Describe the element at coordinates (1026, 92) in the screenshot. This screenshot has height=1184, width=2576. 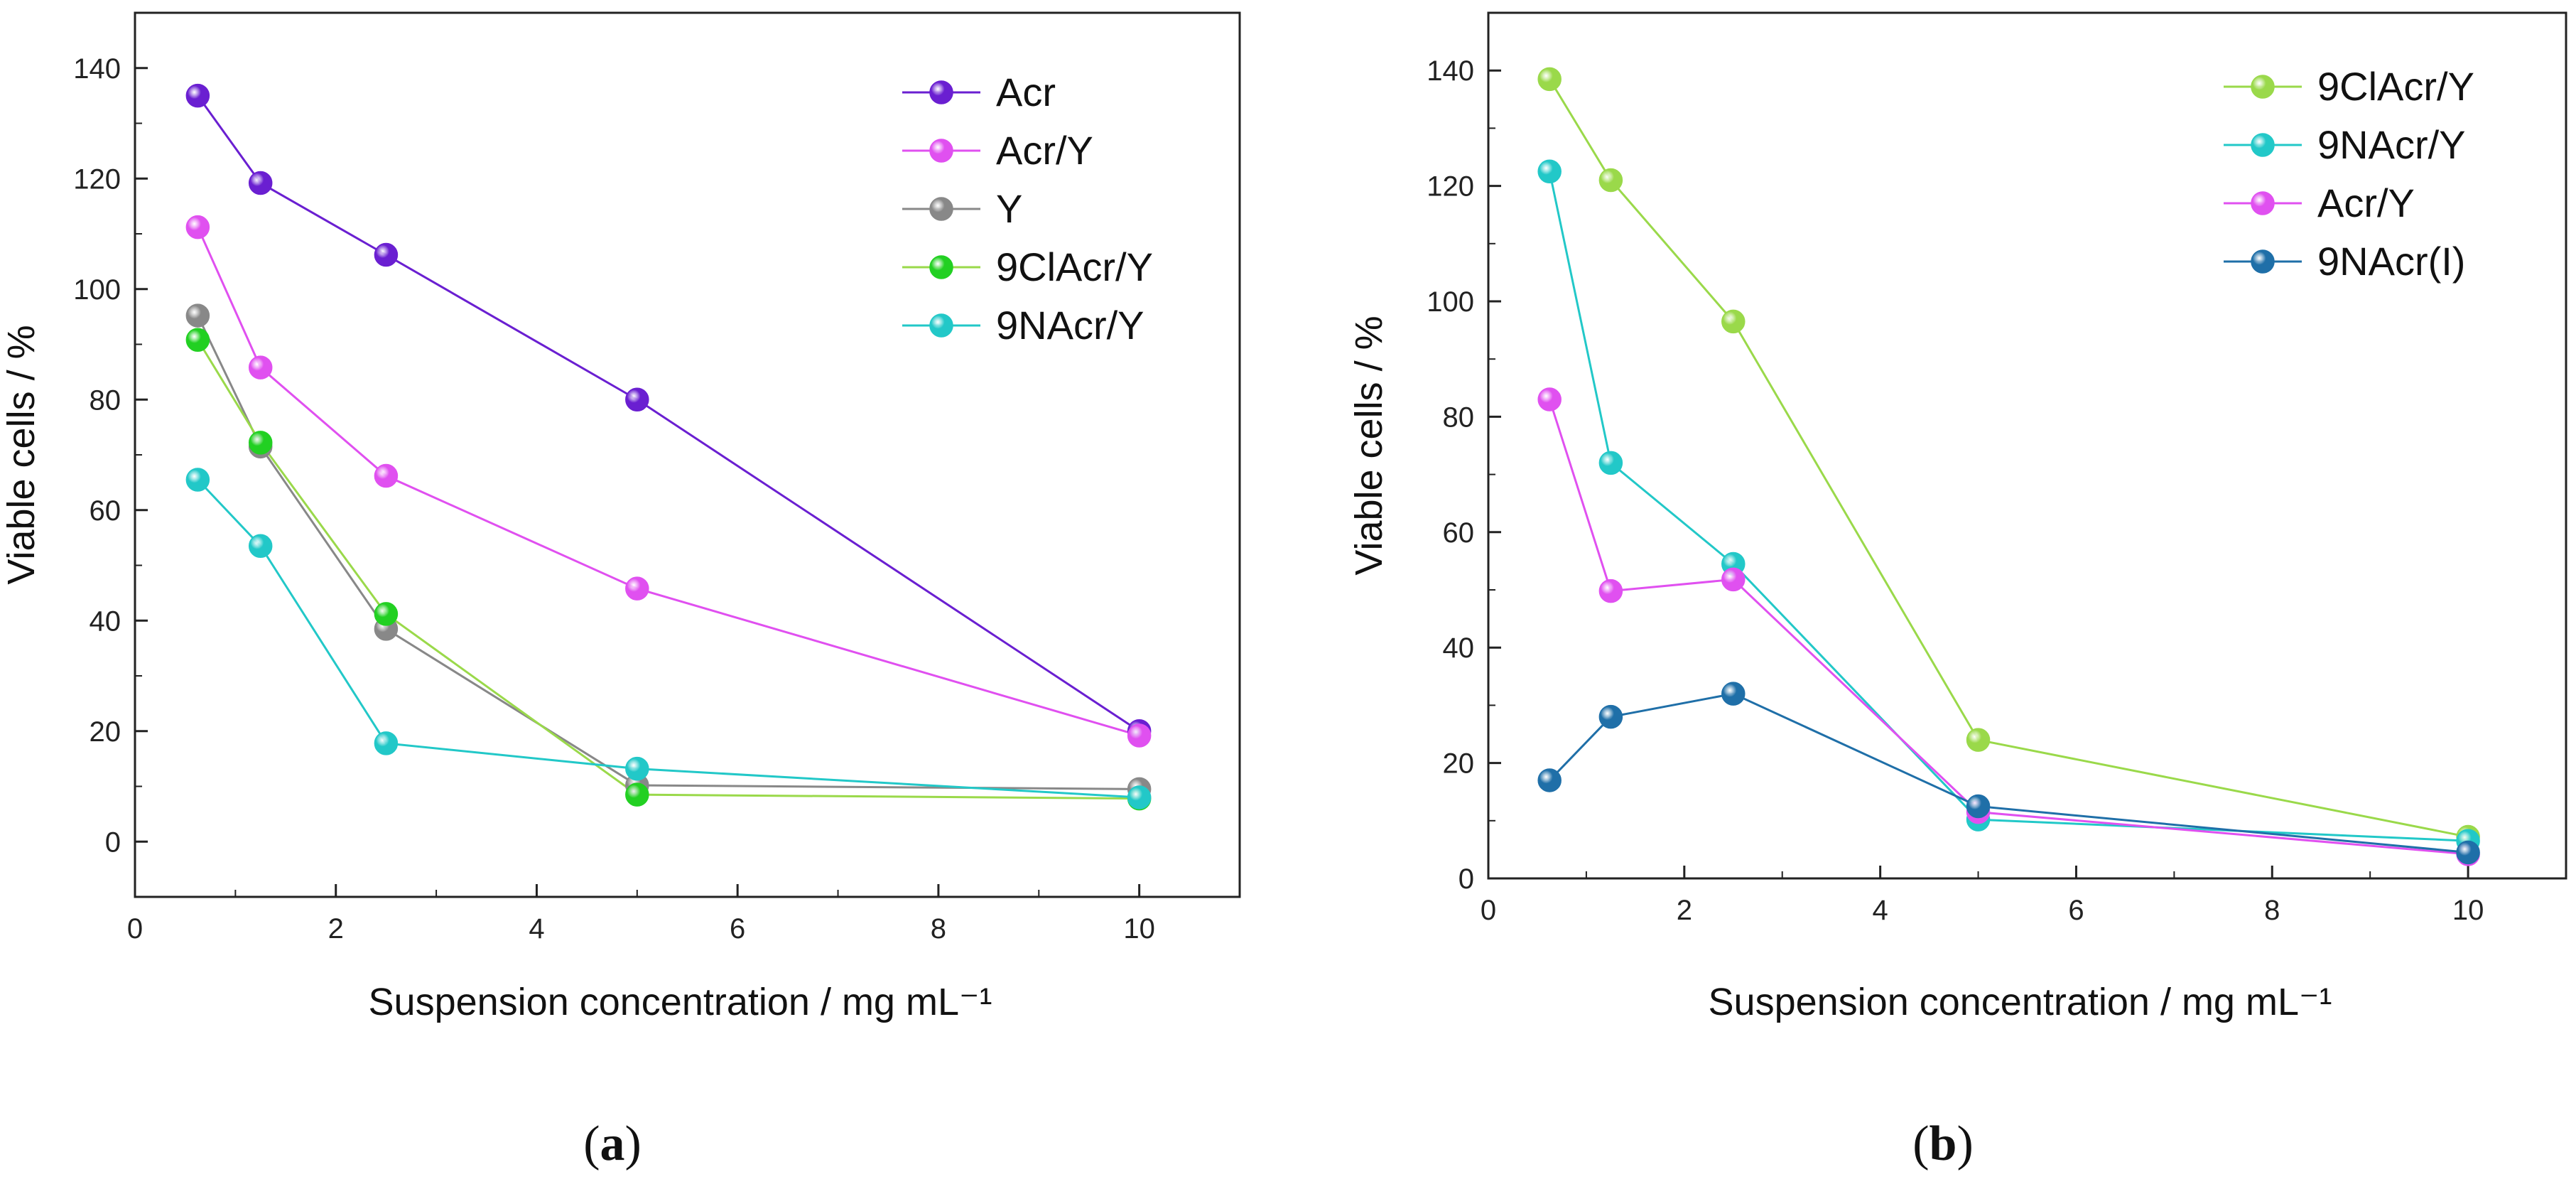
I see `legend-label: Acr` at that location.